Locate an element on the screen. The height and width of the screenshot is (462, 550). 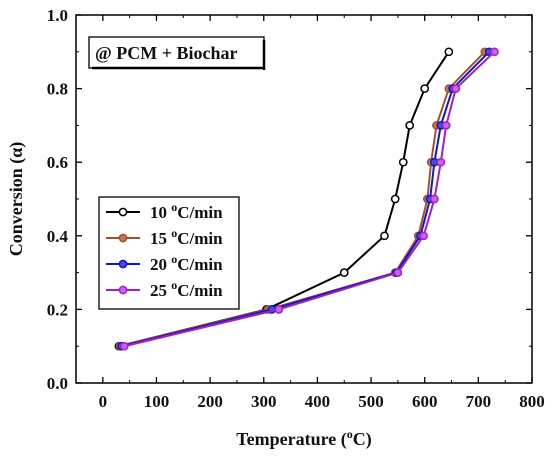
annotation-box: @ PCM + Biochar is located at coordinates (177, 53).